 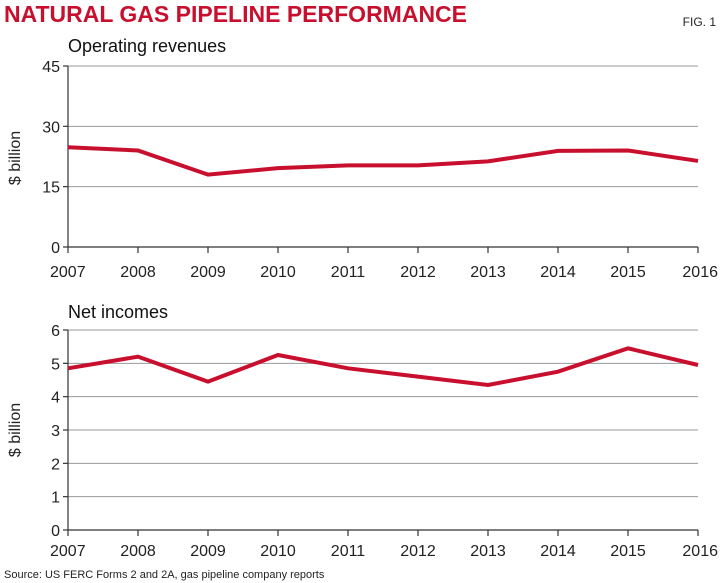 What do you see at coordinates (138, 272) in the screenshot?
I see `operating-revenues-x-tick-label: 2008` at bounding box center [138, 272].